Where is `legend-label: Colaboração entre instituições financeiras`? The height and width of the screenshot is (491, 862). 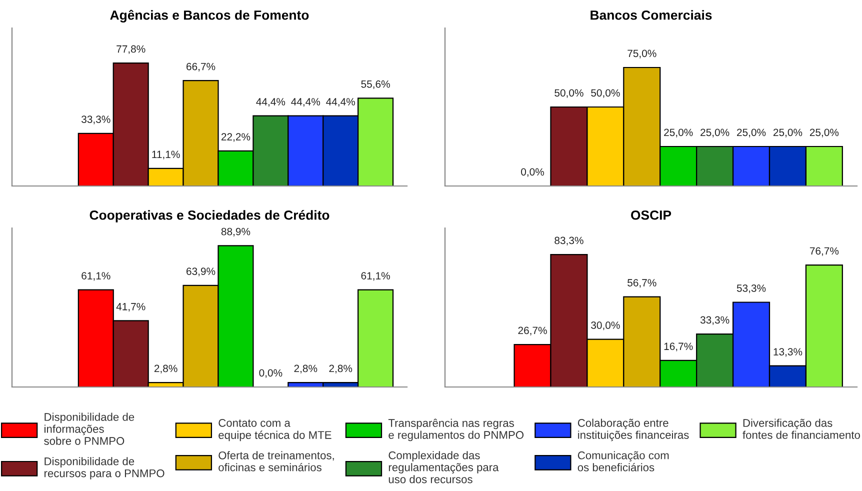 legend-label: Colaboração entre instituições financeiras is located at coordinates (633, 430).